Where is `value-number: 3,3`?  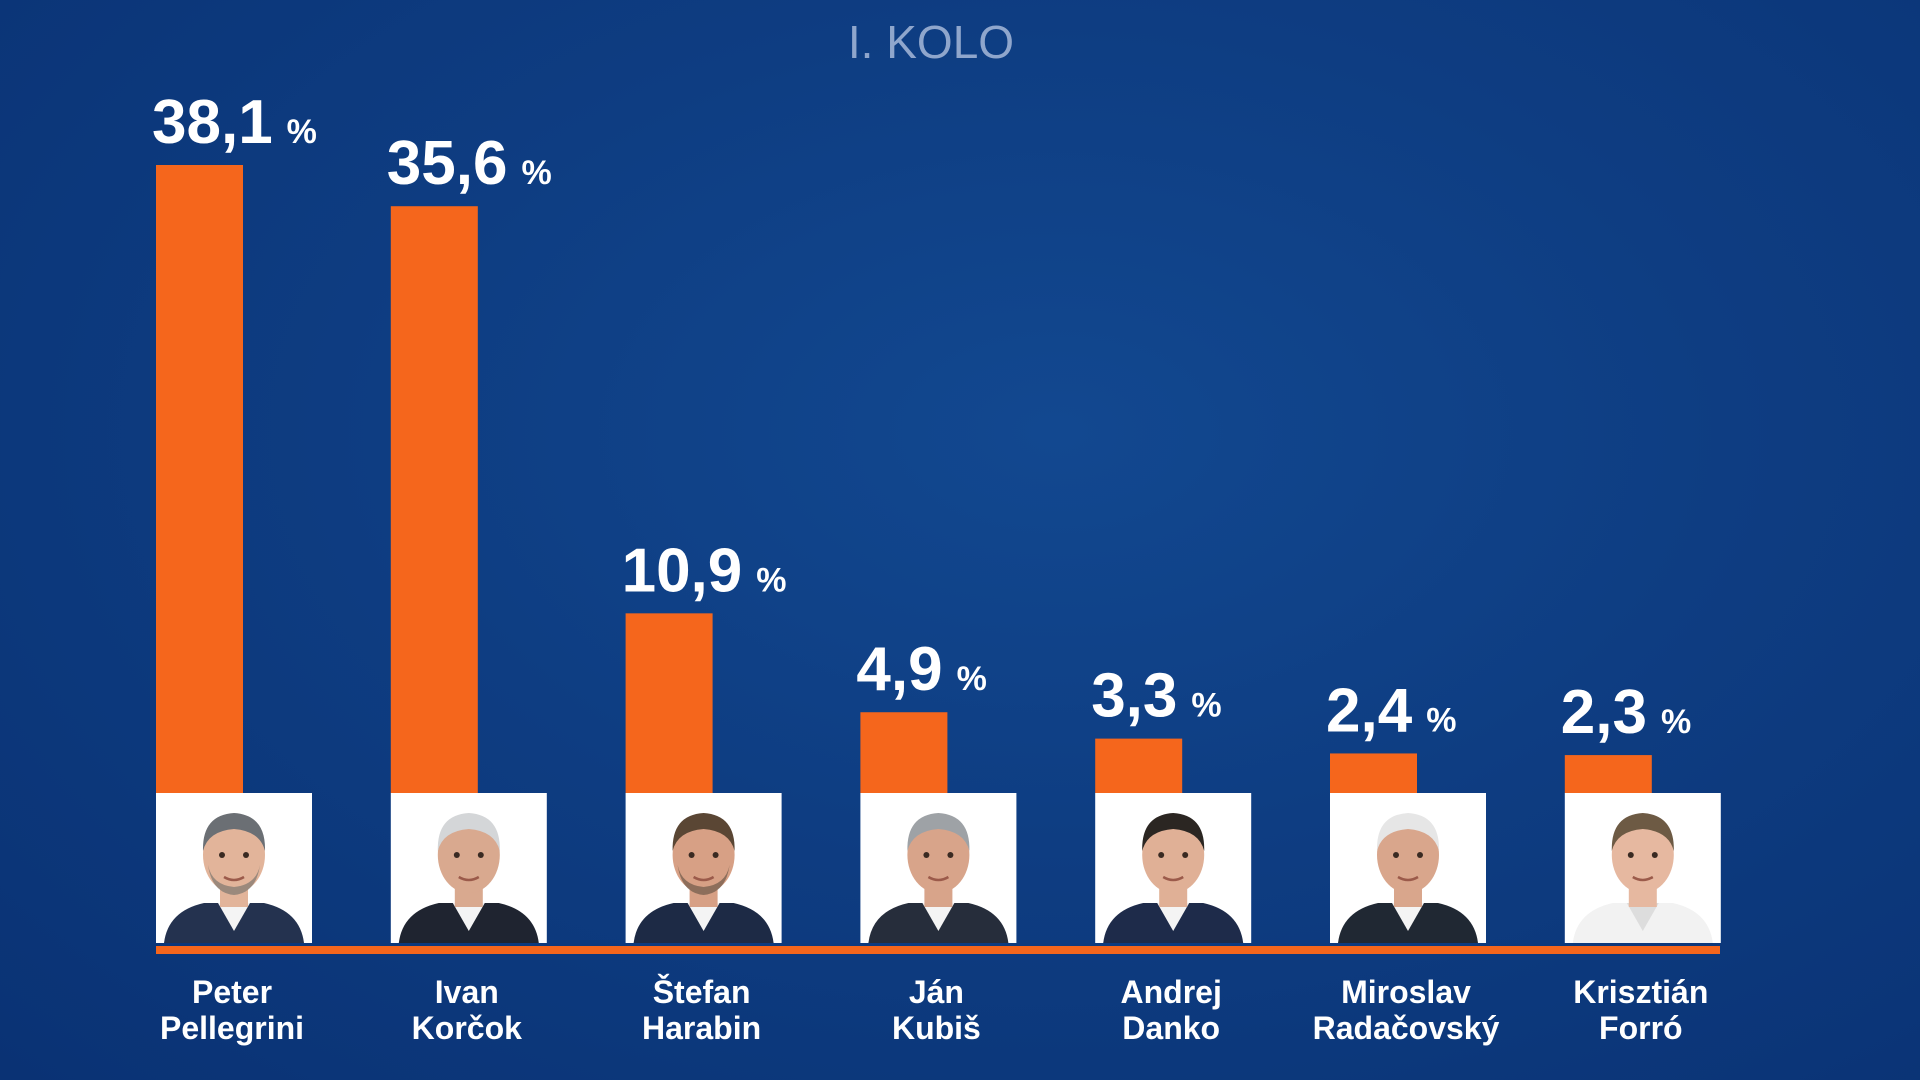 value-number: 3,3 is located at coordinates (1134, 696).